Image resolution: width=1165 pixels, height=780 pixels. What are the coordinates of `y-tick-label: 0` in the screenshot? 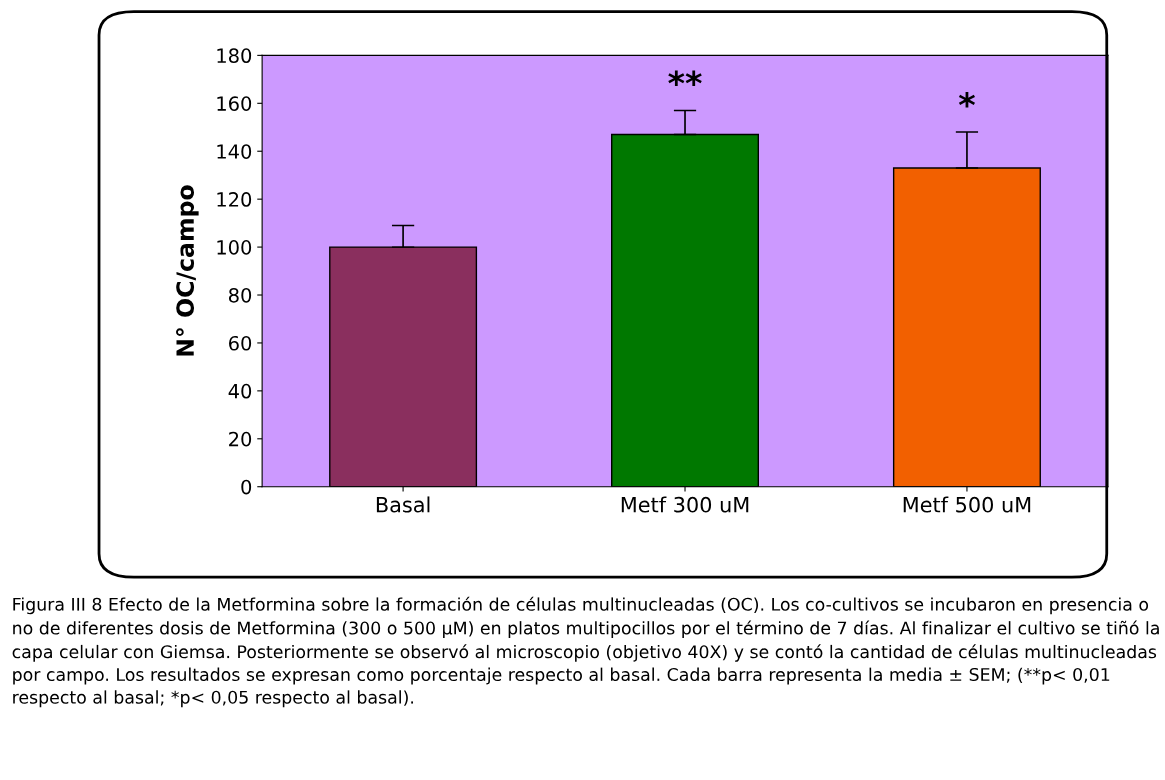 It's located at (246, 487).